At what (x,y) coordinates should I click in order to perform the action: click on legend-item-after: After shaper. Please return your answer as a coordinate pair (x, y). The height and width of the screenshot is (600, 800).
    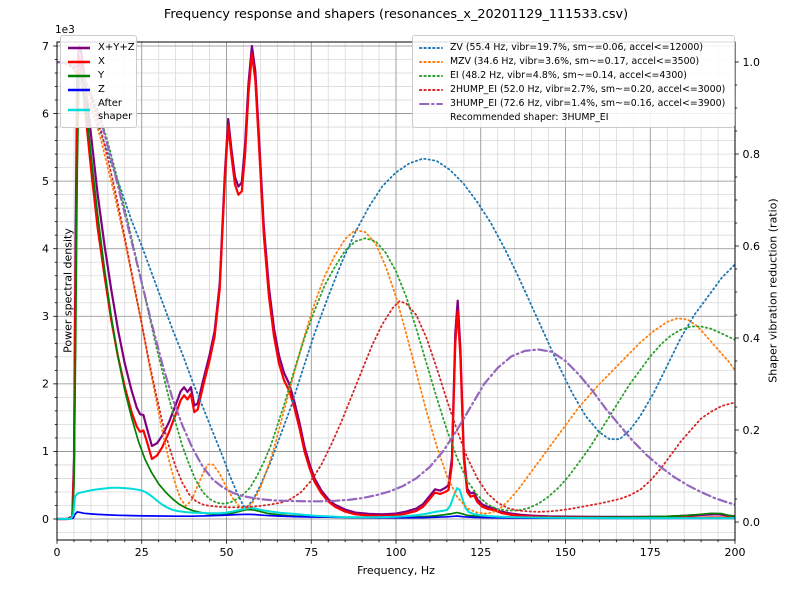
    Looking at the image, I should click on (100, 110).